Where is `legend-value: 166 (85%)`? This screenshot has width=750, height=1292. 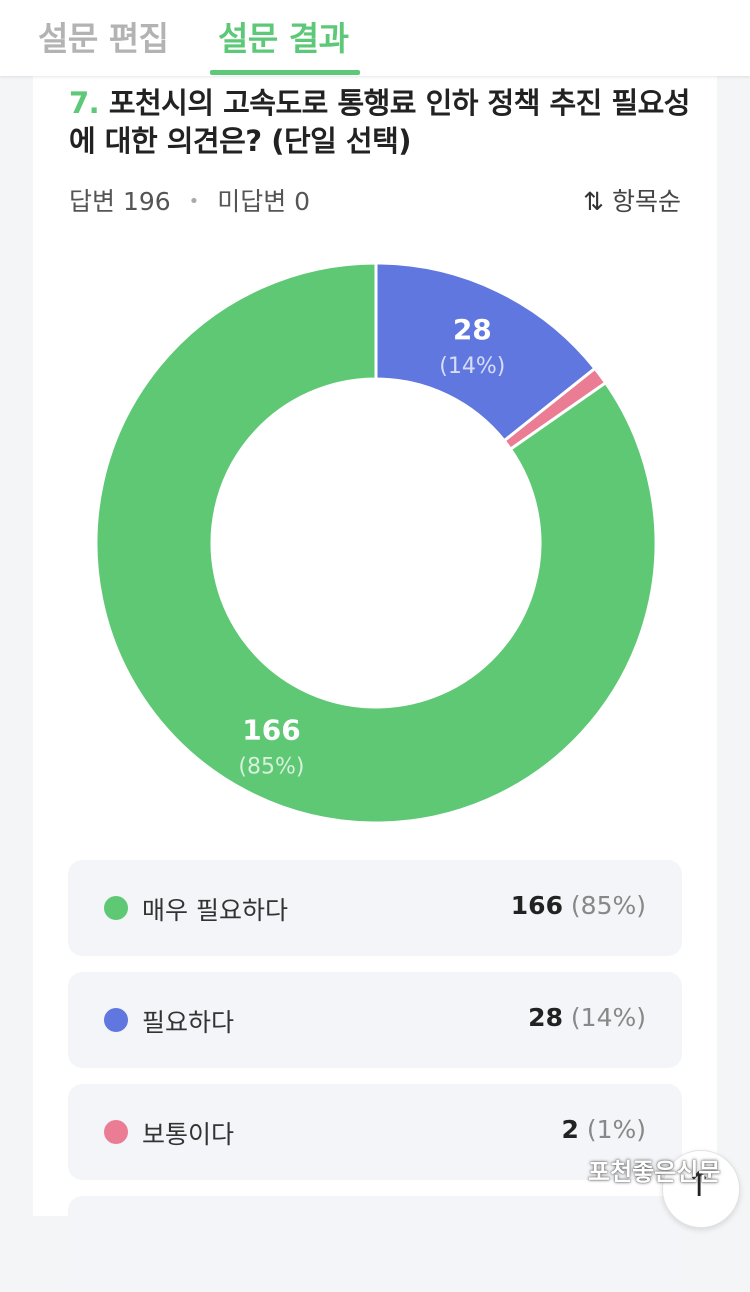 legend-value: 166 (85%) is located at coordinates (578, 905).